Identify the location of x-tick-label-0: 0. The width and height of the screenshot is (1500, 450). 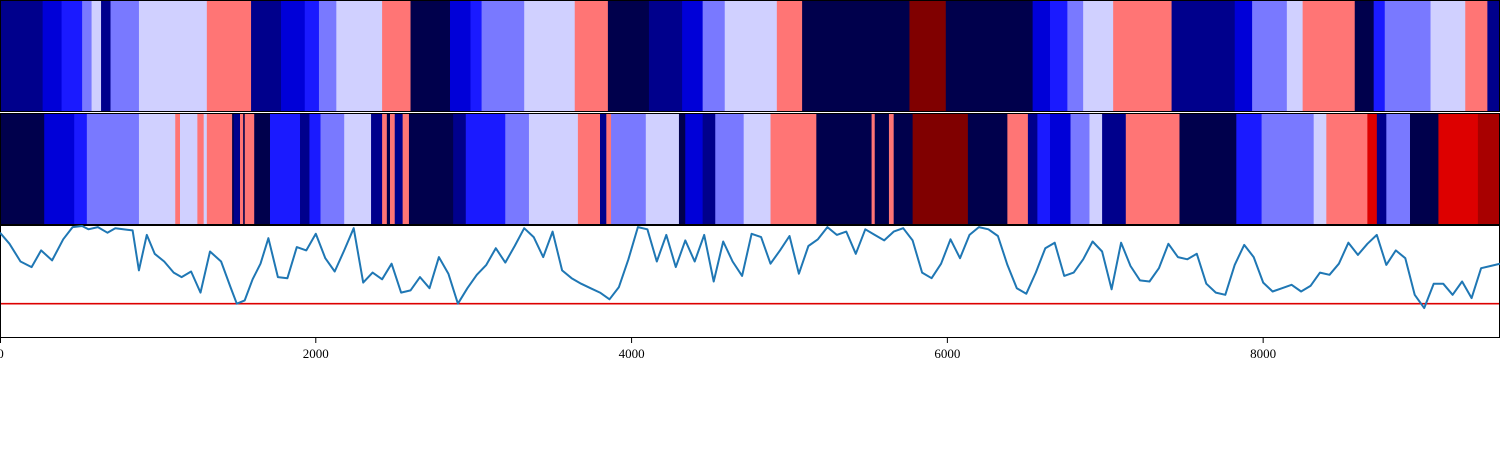
(2, 353).